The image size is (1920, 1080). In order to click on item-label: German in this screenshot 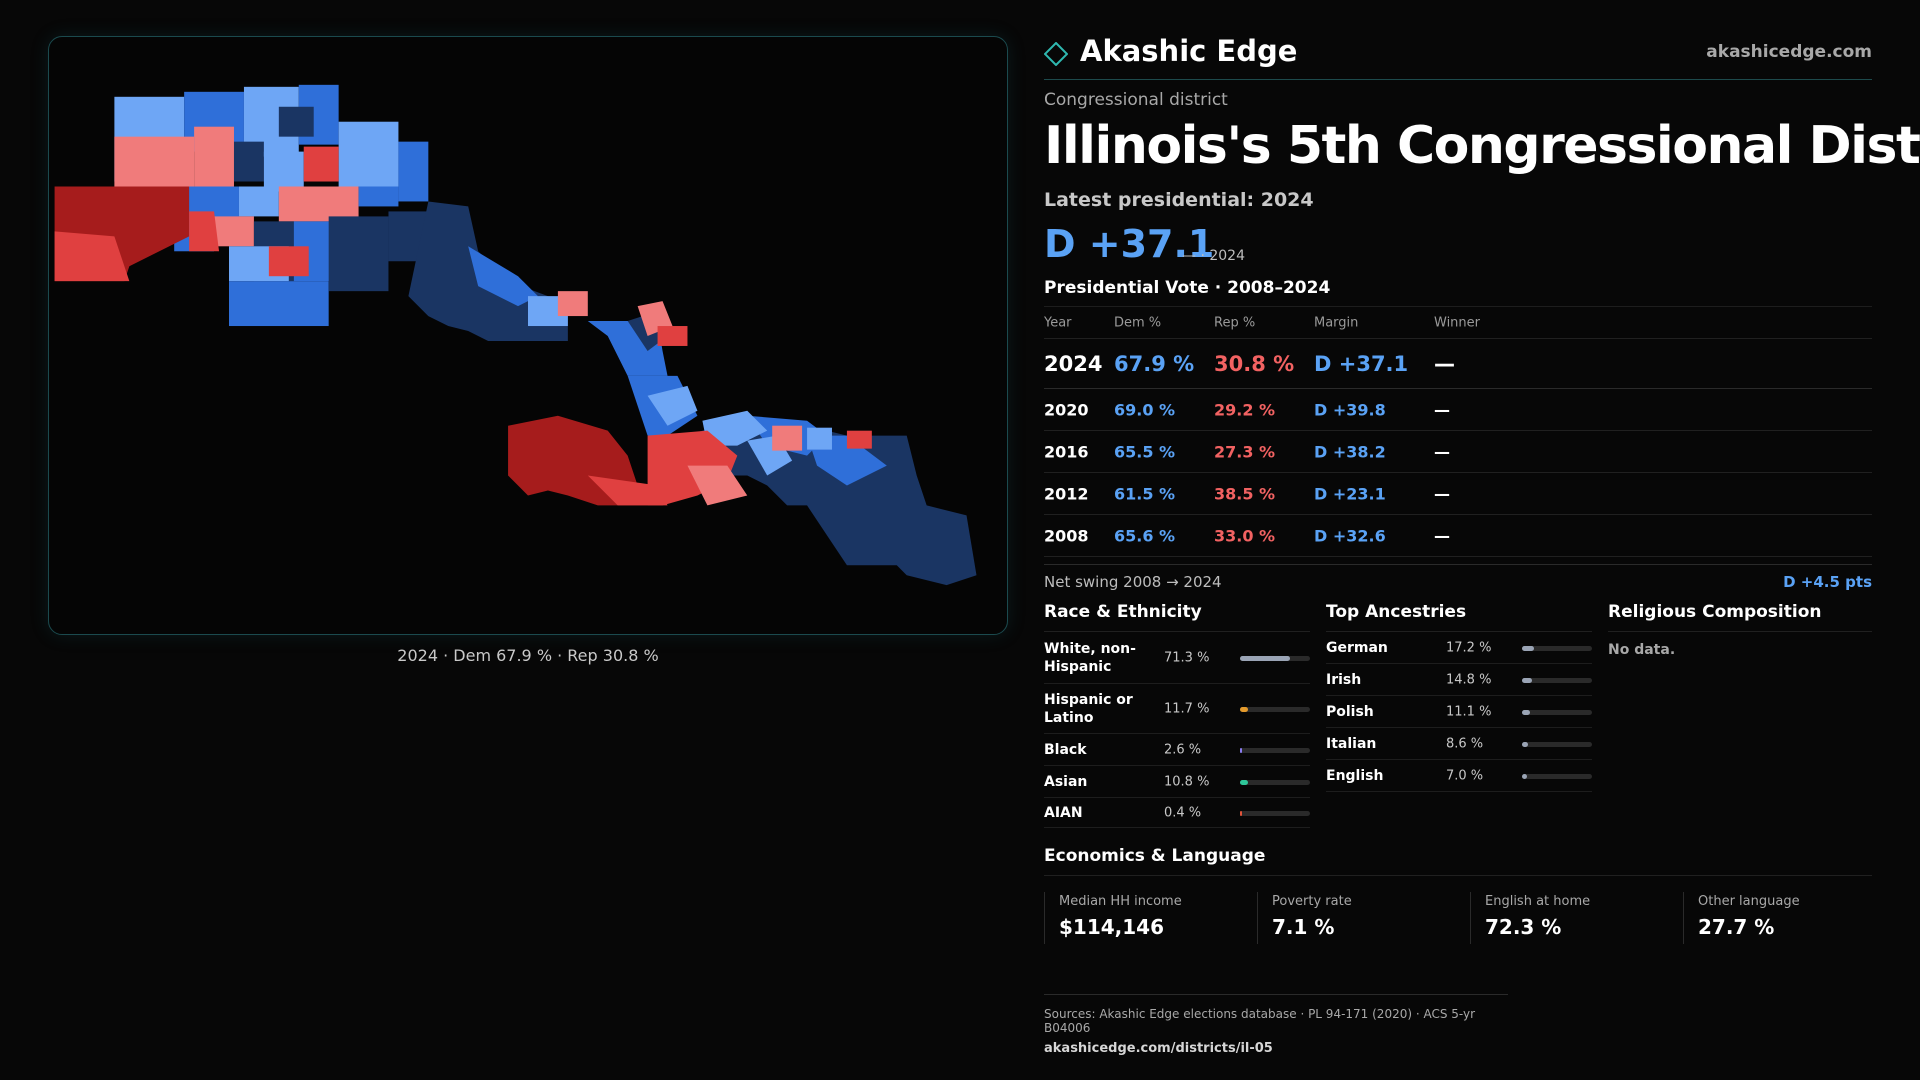, I will do `click(1357, 647)`.